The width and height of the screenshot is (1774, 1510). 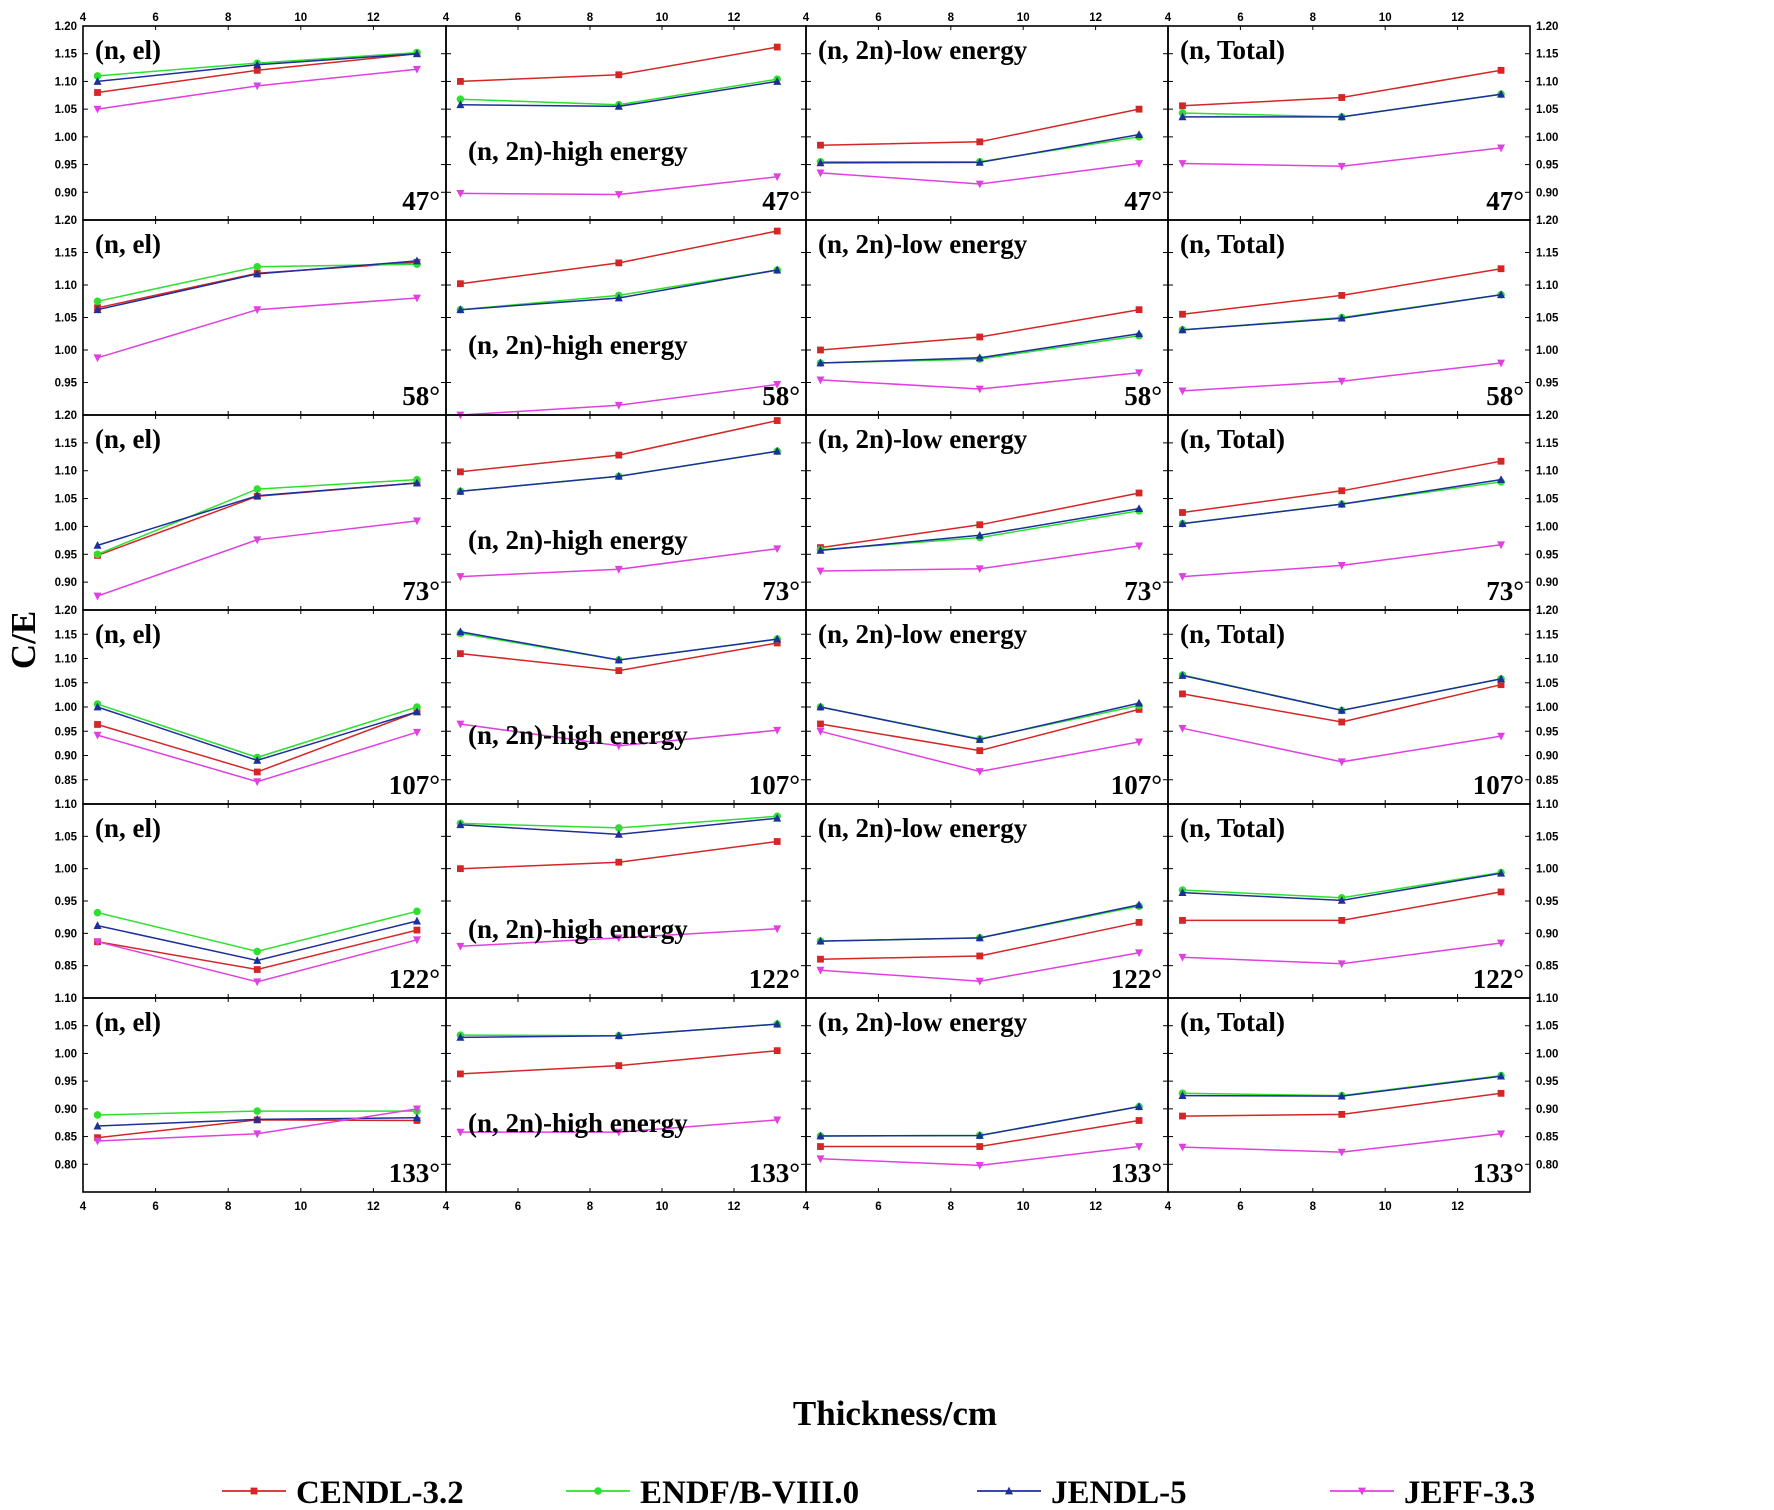 I want to click on y-tick-label-right: 0.90, so click(x=1547, y=583).